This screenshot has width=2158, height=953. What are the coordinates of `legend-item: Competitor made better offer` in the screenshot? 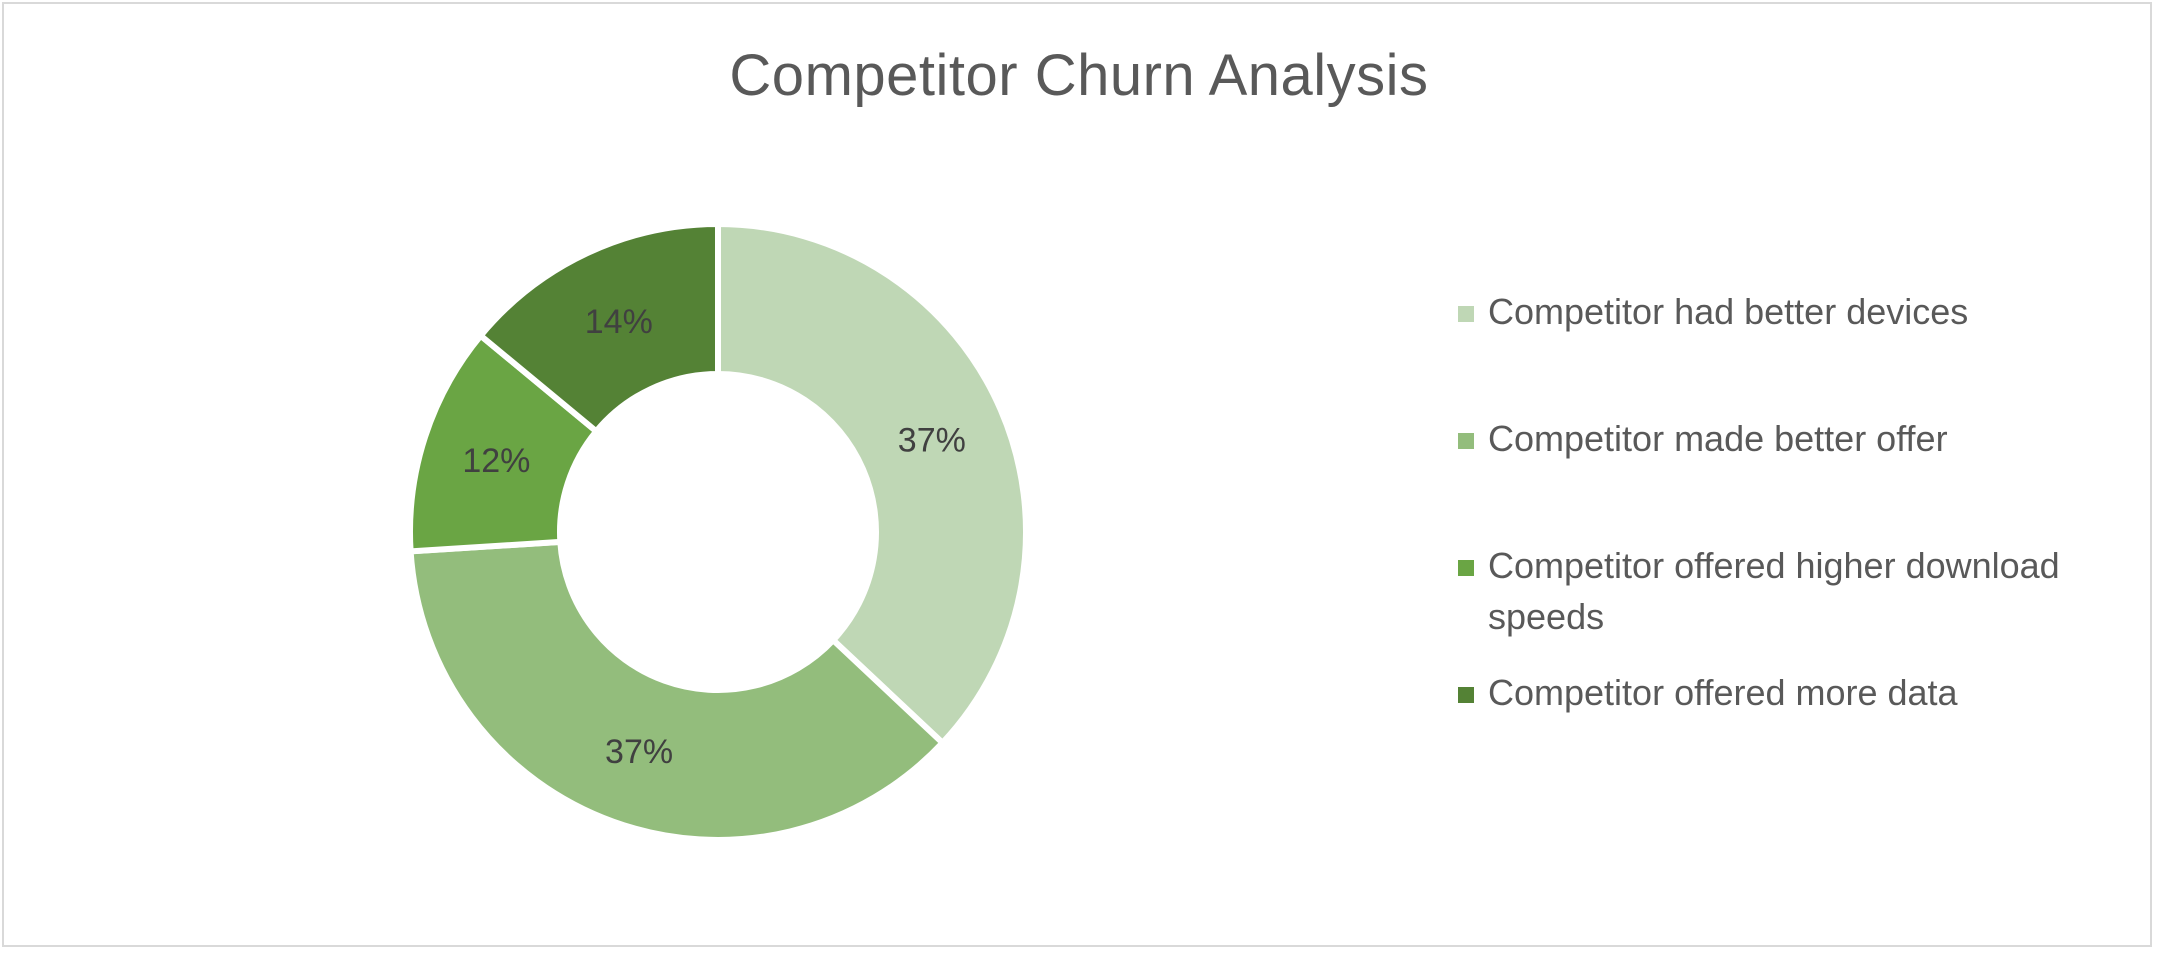 It's located at (1803, 438).